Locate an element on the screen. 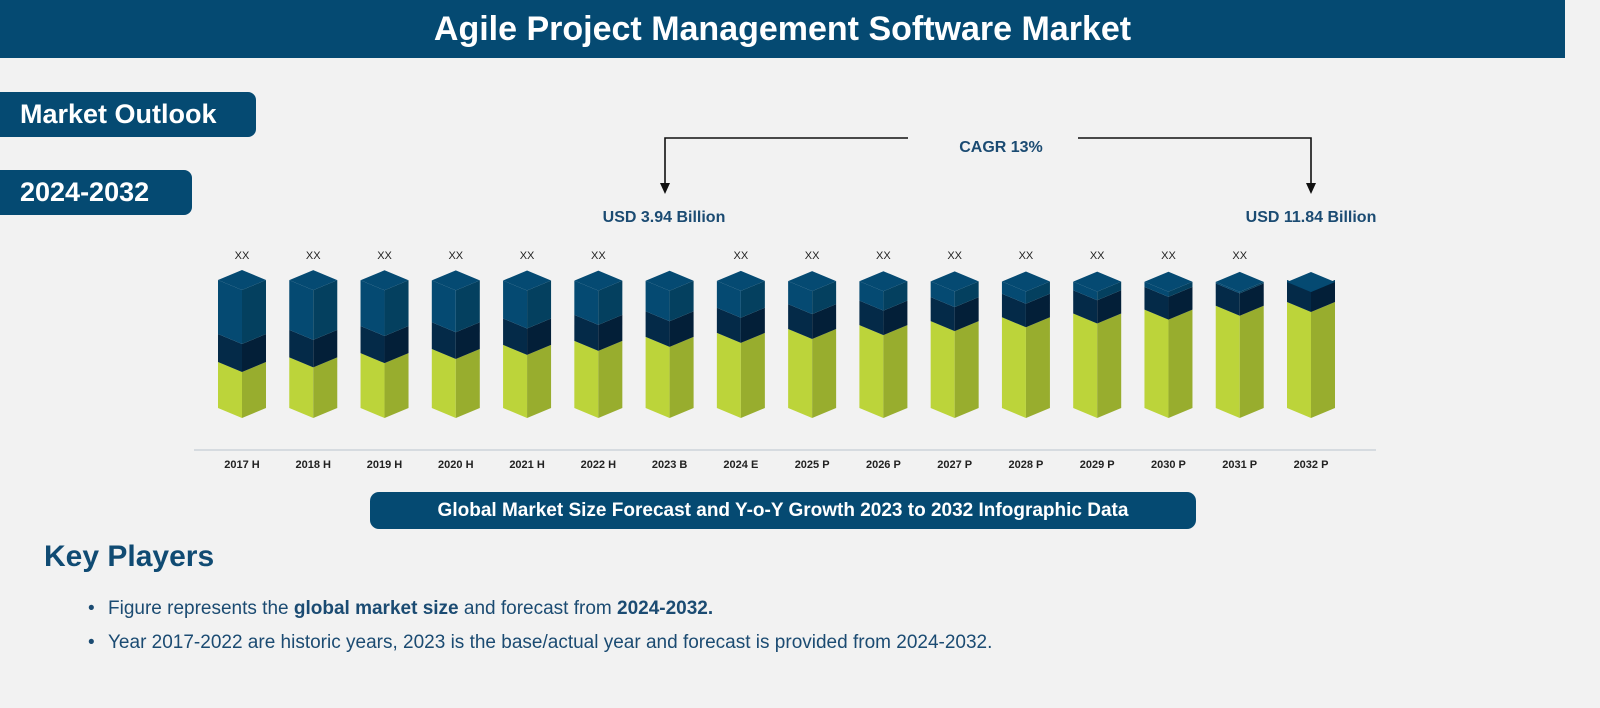 The image size is (1600, 708). x-tick-label: 2026 P is located at coordinates (883, 465).